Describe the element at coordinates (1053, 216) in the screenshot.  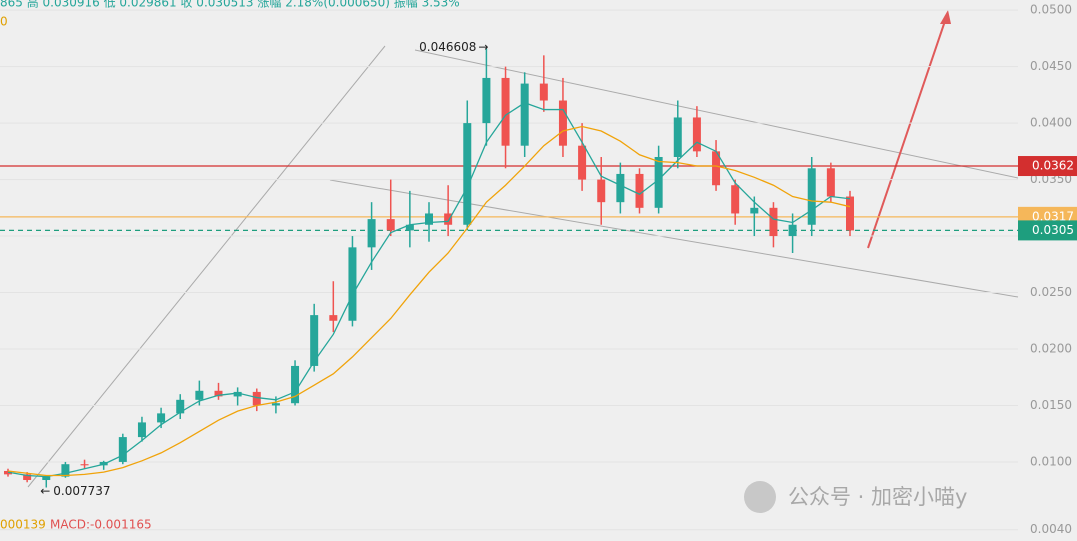
I see `level-label: 0.0317` at that location.